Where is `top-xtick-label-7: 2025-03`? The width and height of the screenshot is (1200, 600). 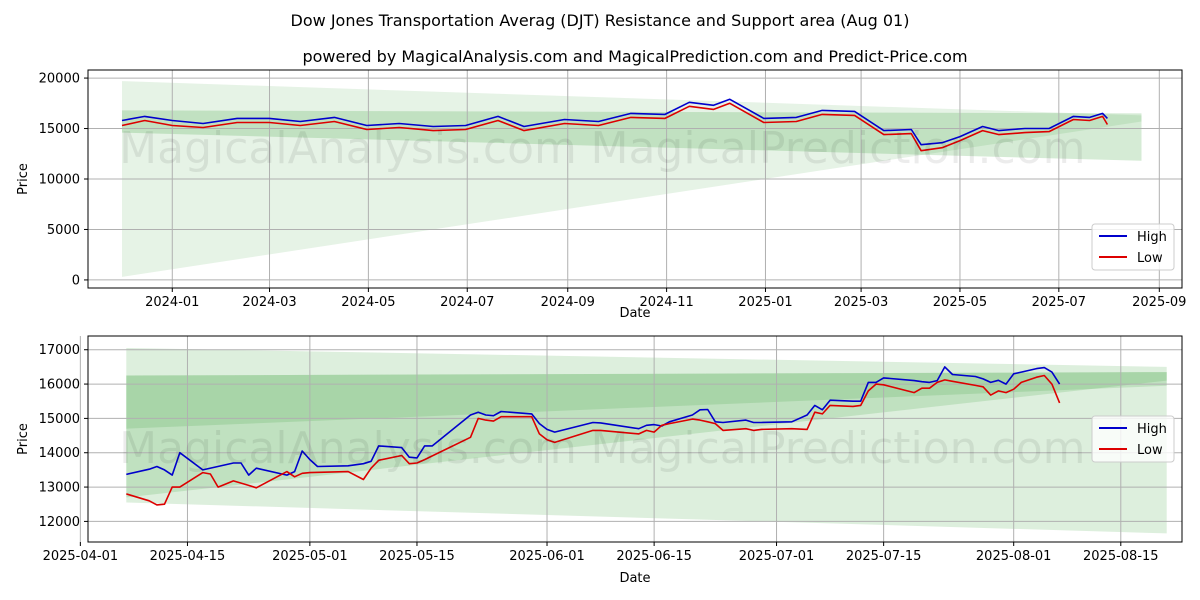 top-xtick-label-7: 2025-03 is located at coordinates (861, 302).